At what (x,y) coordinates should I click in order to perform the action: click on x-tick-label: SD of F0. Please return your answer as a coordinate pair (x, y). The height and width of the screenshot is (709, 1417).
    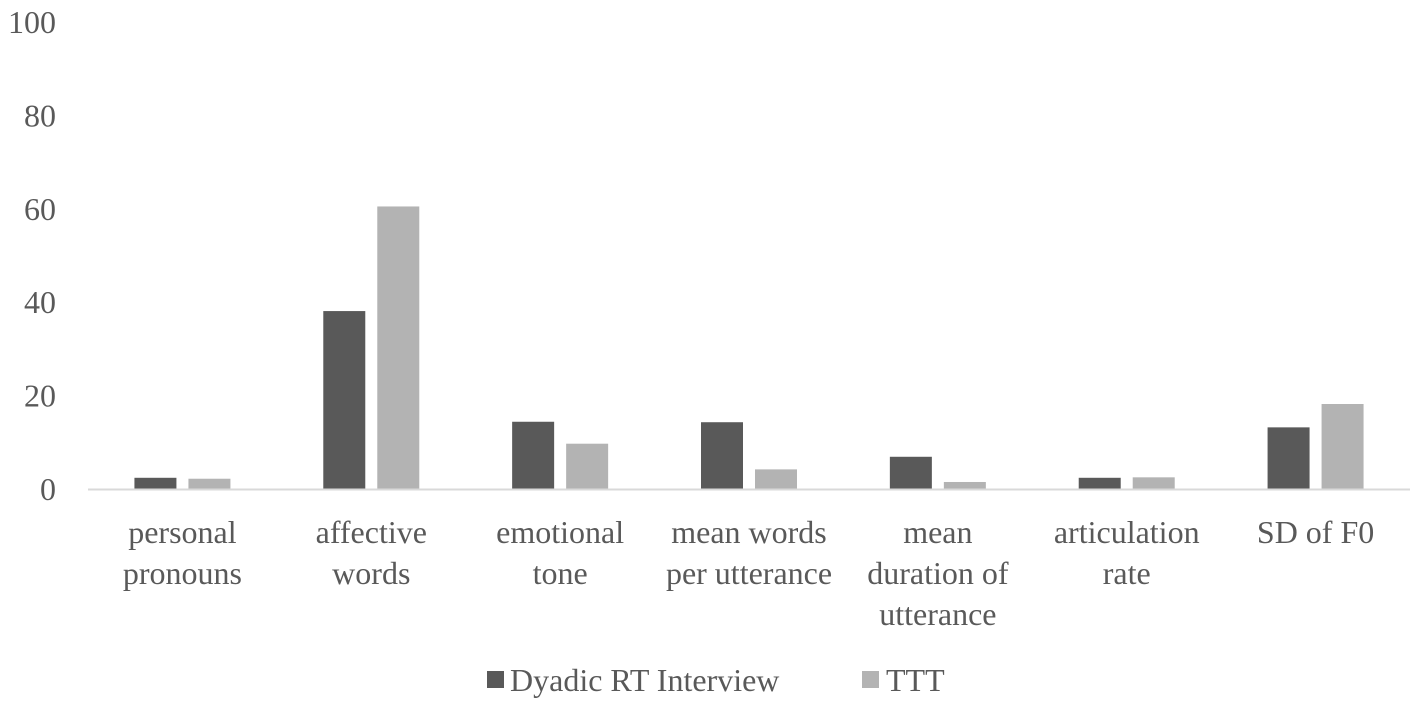
    Looking at the image, I should click on (1315, 532).